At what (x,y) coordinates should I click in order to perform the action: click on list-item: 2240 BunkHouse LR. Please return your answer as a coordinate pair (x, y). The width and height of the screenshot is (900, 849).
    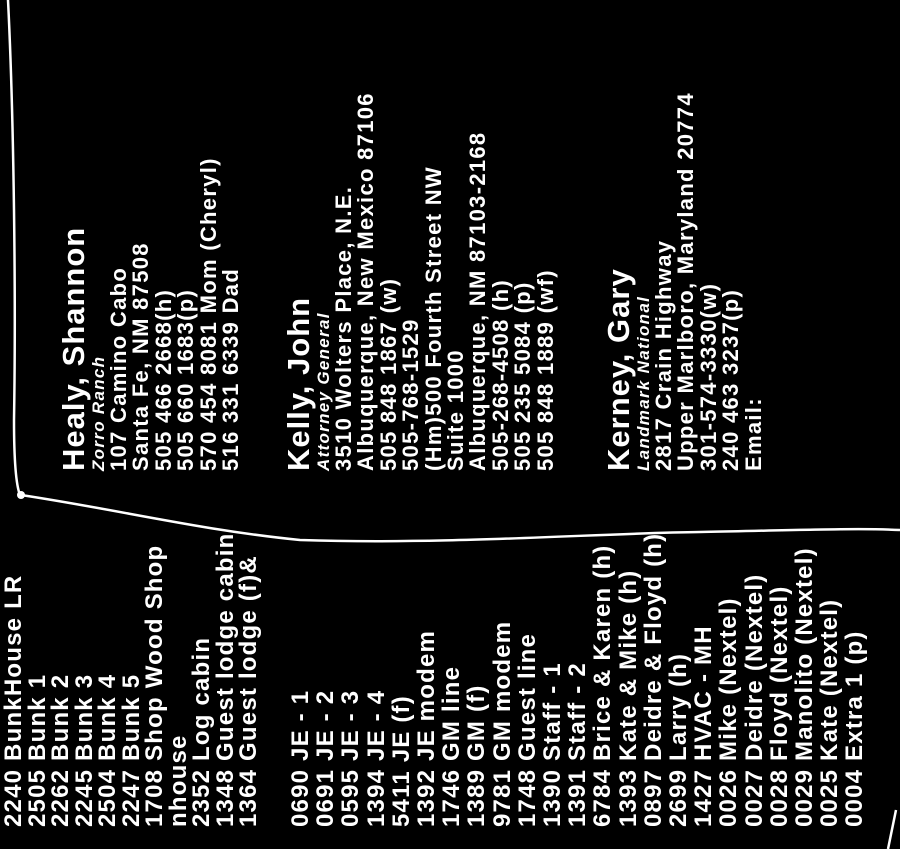
    Looking at the image, I should click on (13, 700).